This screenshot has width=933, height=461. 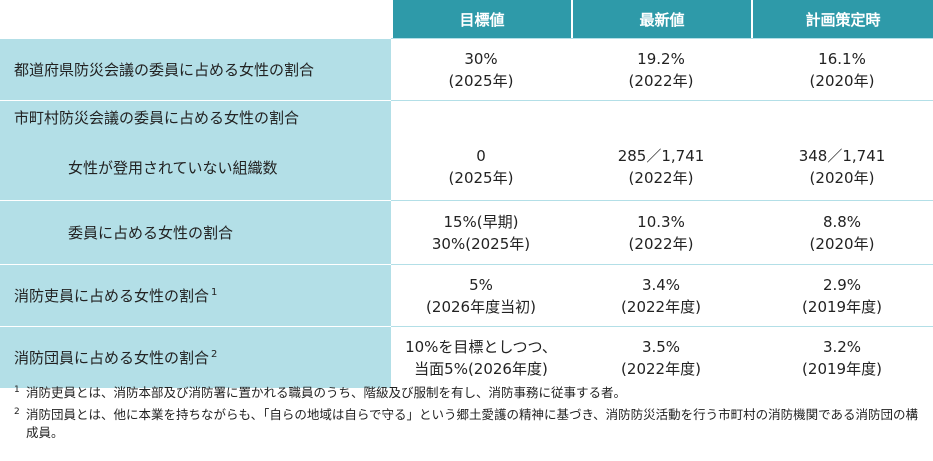 What do you see at coordinates (195, 19) in the screenshot?
I see `header-blank-cell` at bounding box center [195, 19].